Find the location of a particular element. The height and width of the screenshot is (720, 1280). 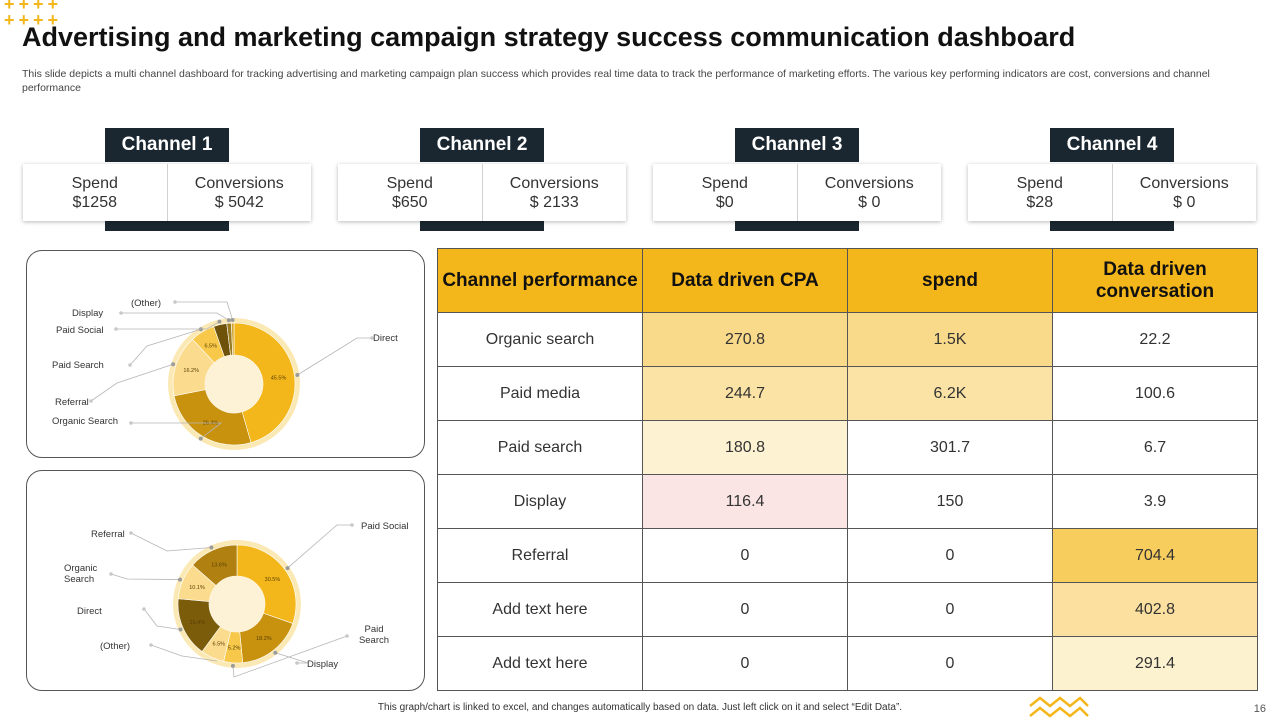

donut-legend-label: Organic Search is located at coordinates (85, 421).